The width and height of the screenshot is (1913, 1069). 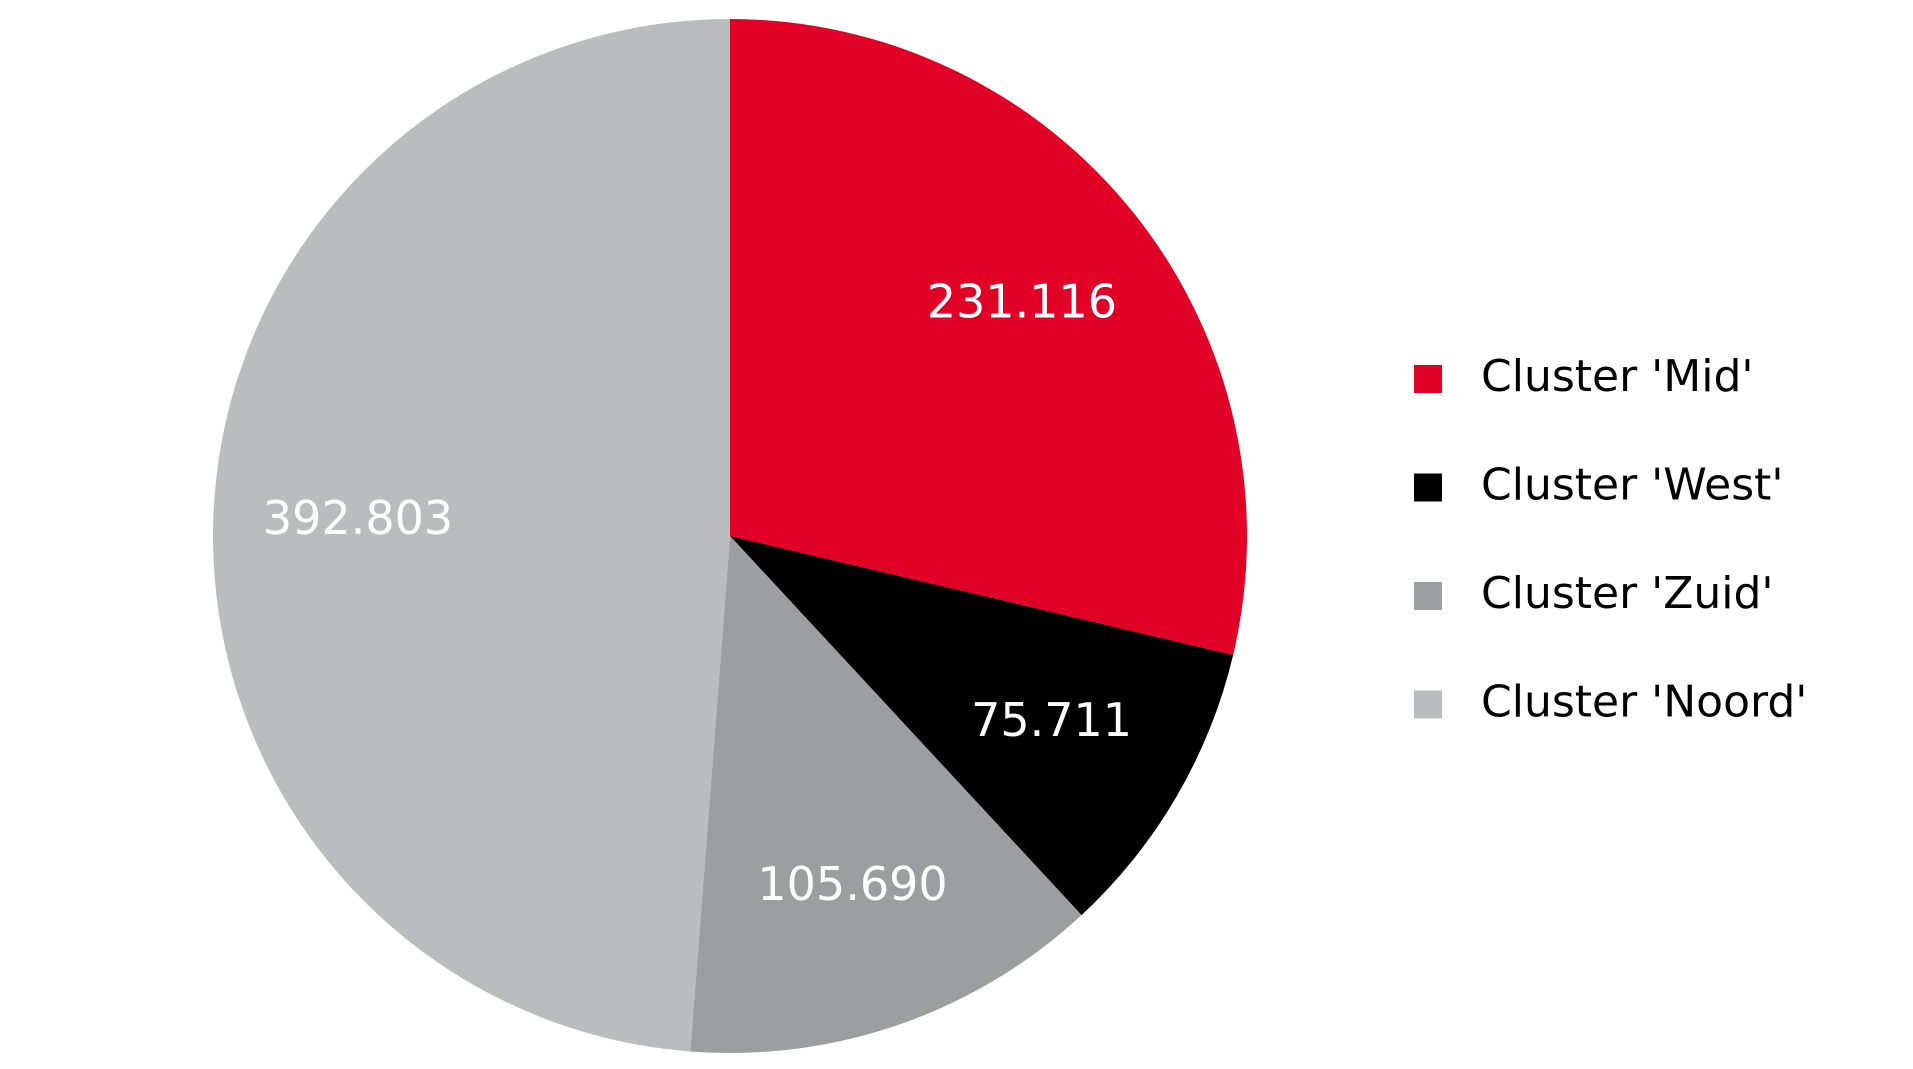 What do you see at coordinates (1617, 376) in the screenshot?
I see `legend-label: Cluster 'Mid'` at bounding box center [1617, 376].